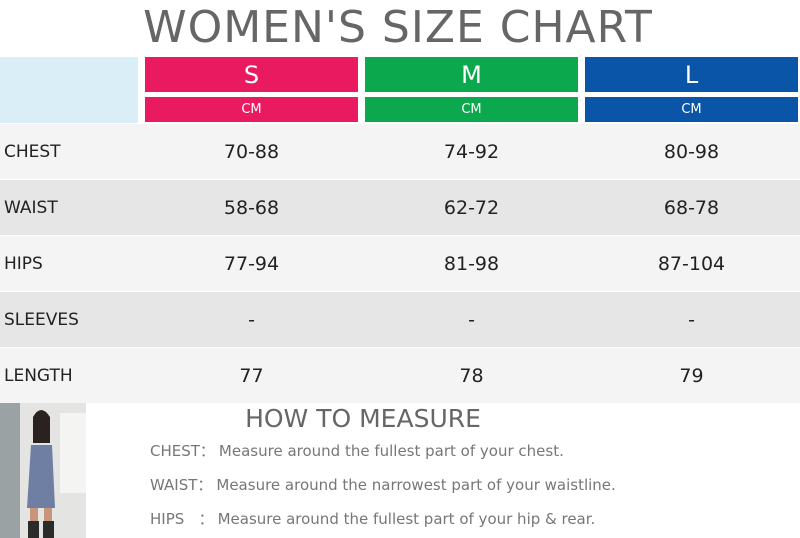 This screenshot has height=538, width=800. Describe the element at coordinates (398, 27) in the screenshot. I see `title: WOMEN'S SIZE CHART` at that location.